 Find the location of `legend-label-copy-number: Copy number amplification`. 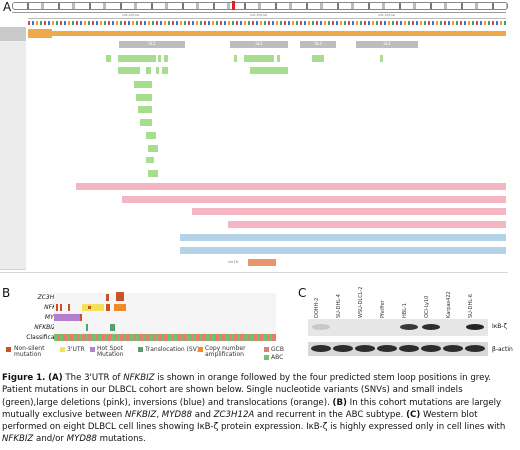

legend-label-copy-number: Copy number amplification is located at coordinates (225, 351).